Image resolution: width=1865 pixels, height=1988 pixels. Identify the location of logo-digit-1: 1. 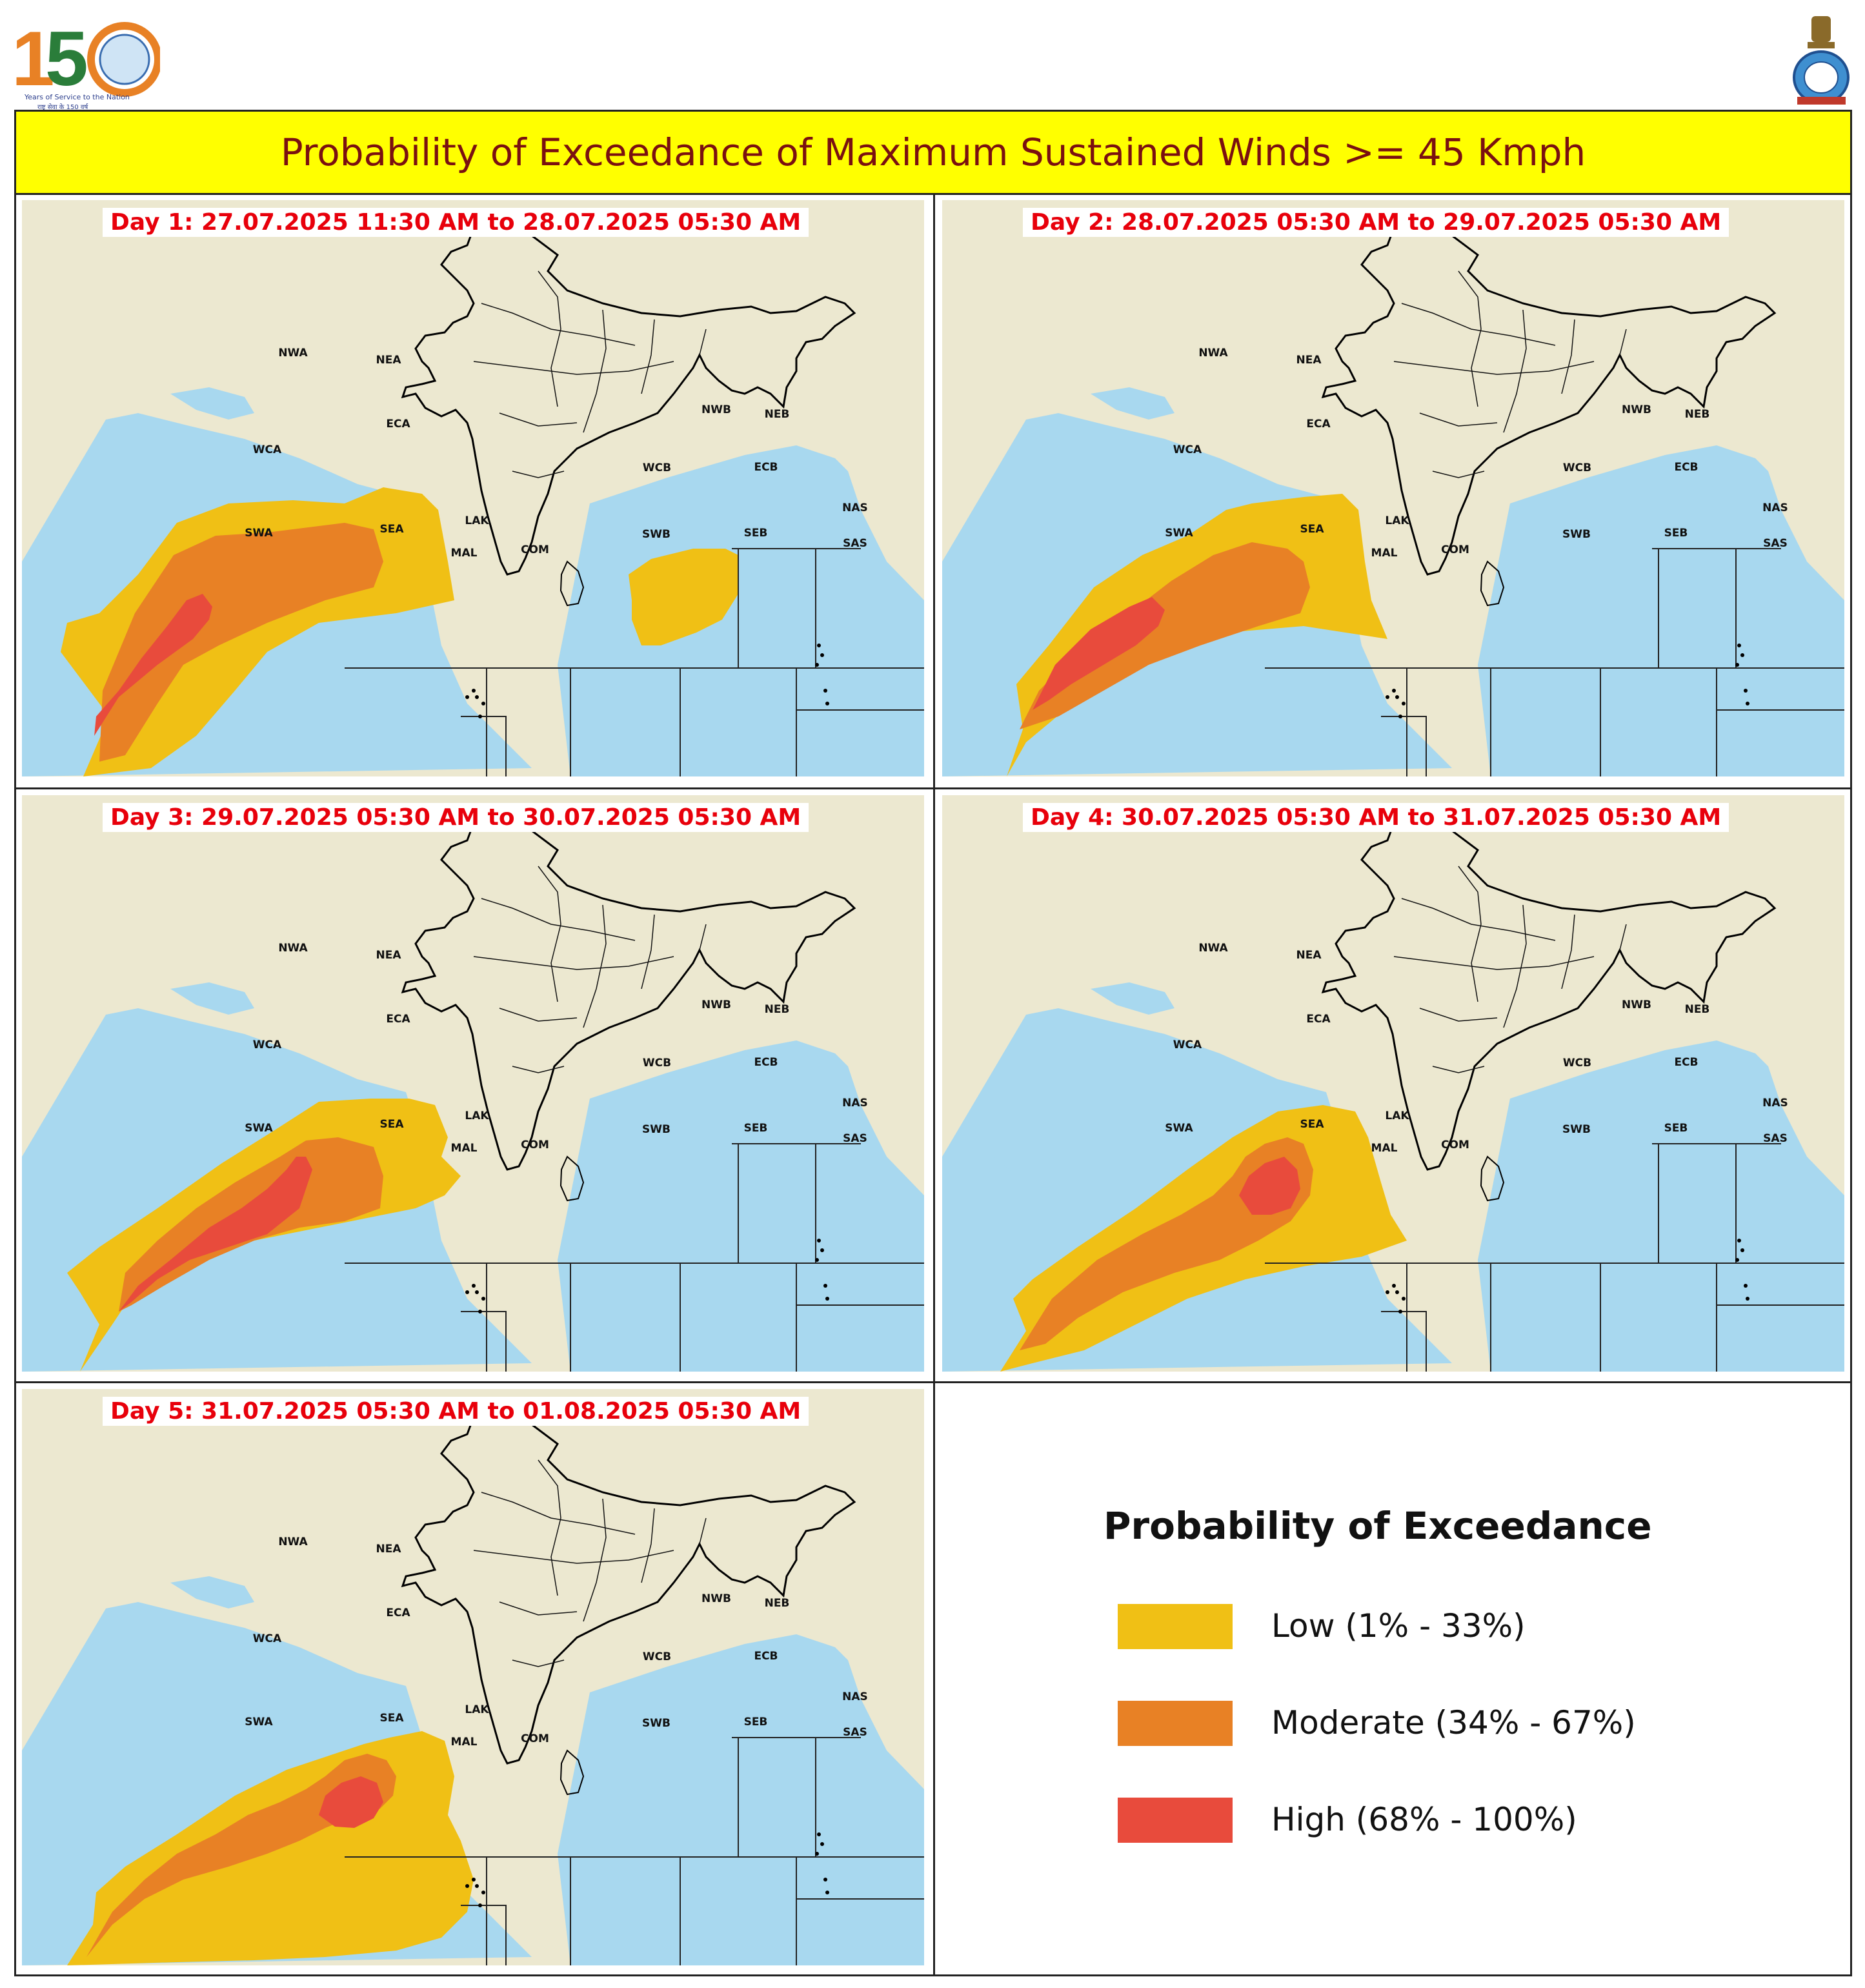
(33, 59).